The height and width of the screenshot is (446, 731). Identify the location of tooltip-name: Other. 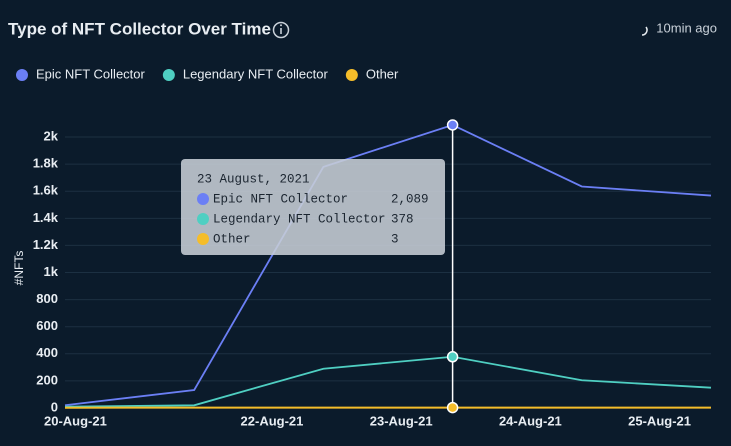
(232, 239).